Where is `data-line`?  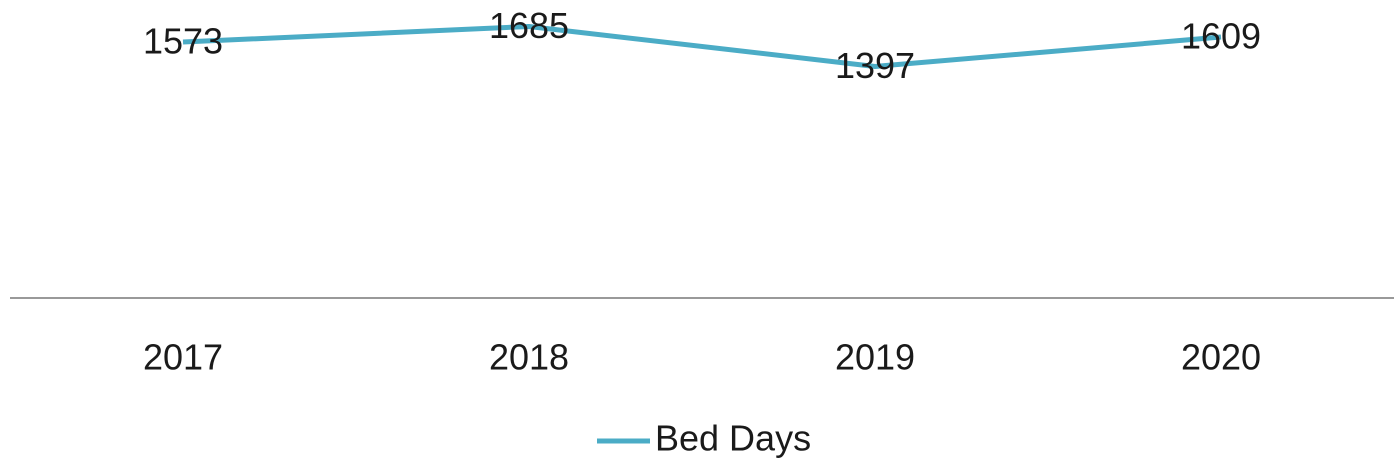 data-line is located at coordinates (702, 46).